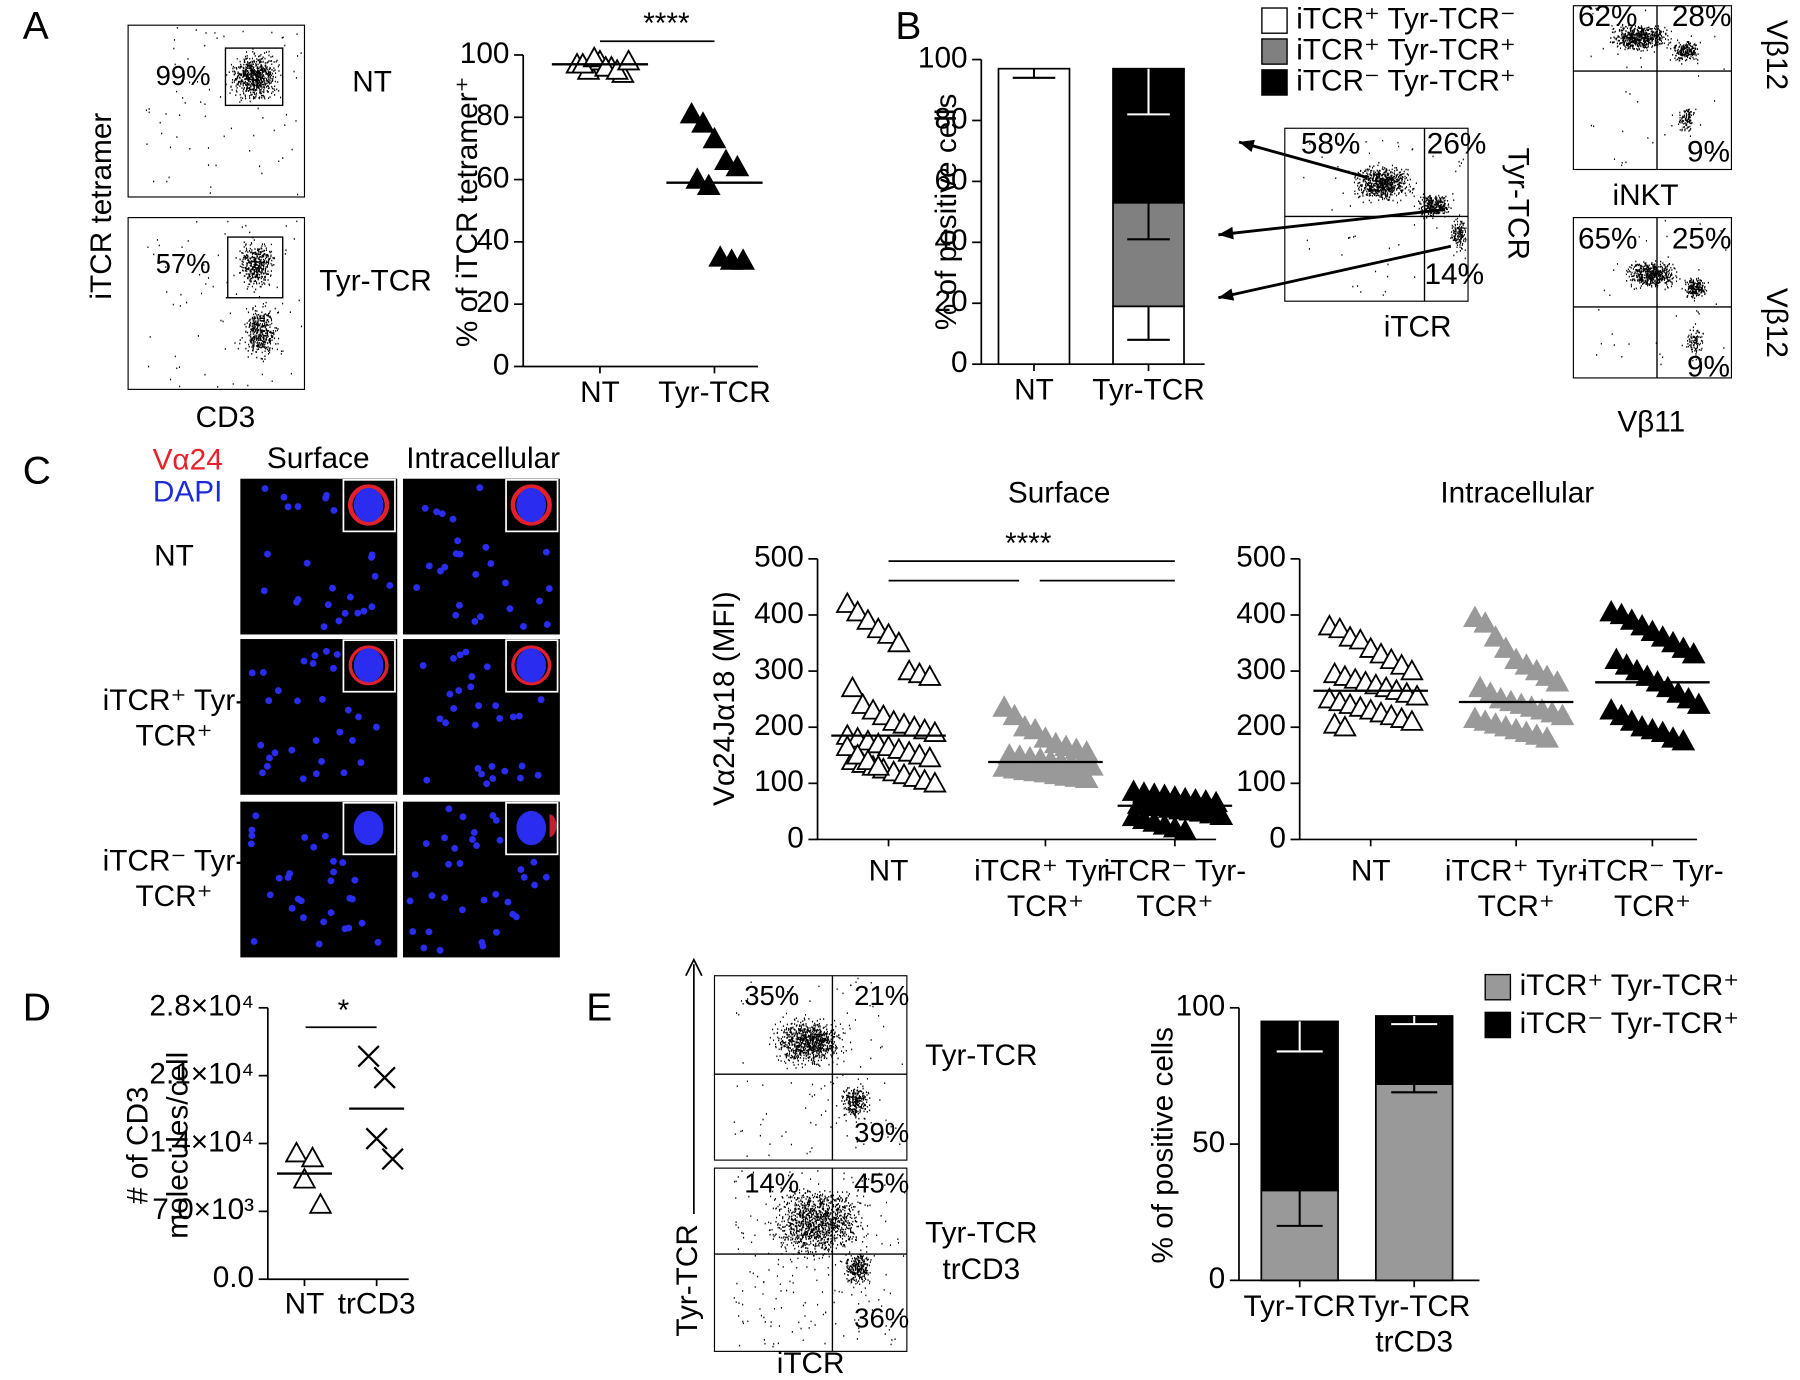 This screenshot has width=1800, height=1380. I want to click on panel-label: E, so click(599, 1007).